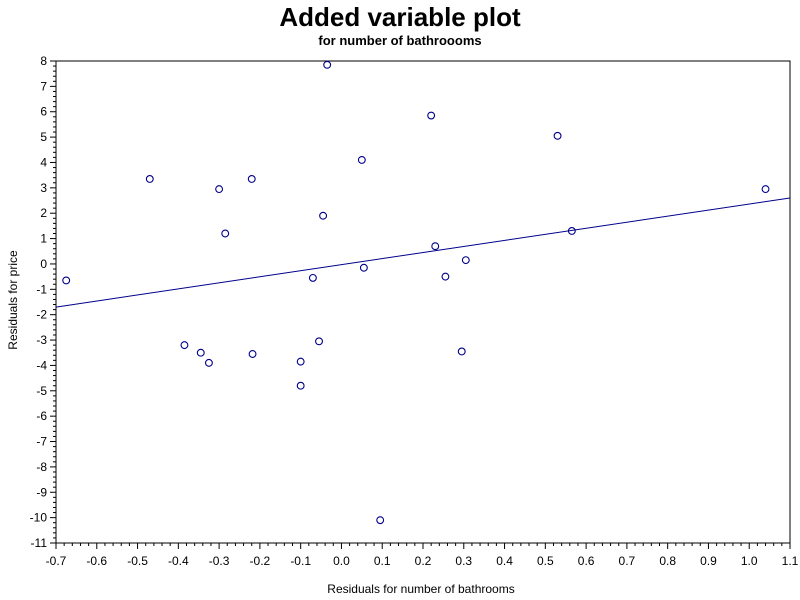 Image resolution: width=800 pixels, height=600 pixels. I want to click on x-tick-label: 0.5, so click(545, 561).